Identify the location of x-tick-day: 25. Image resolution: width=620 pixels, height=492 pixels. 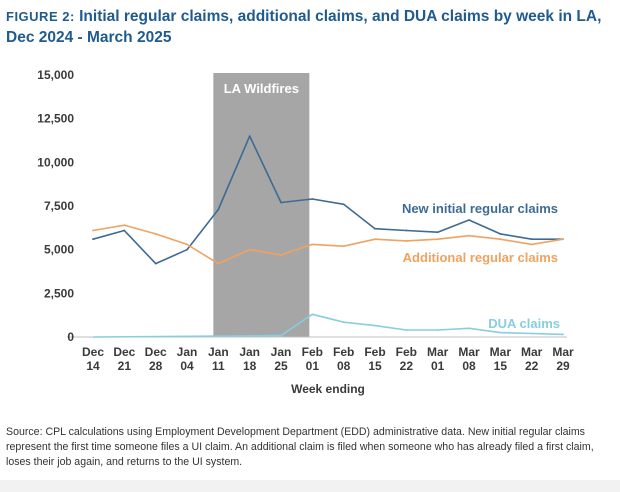
(281, 366).